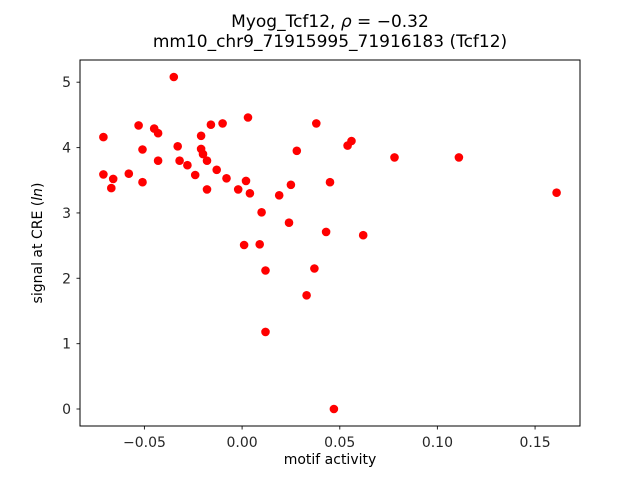  I want to click on x-tick-label: 0.10, so click(437, 443).